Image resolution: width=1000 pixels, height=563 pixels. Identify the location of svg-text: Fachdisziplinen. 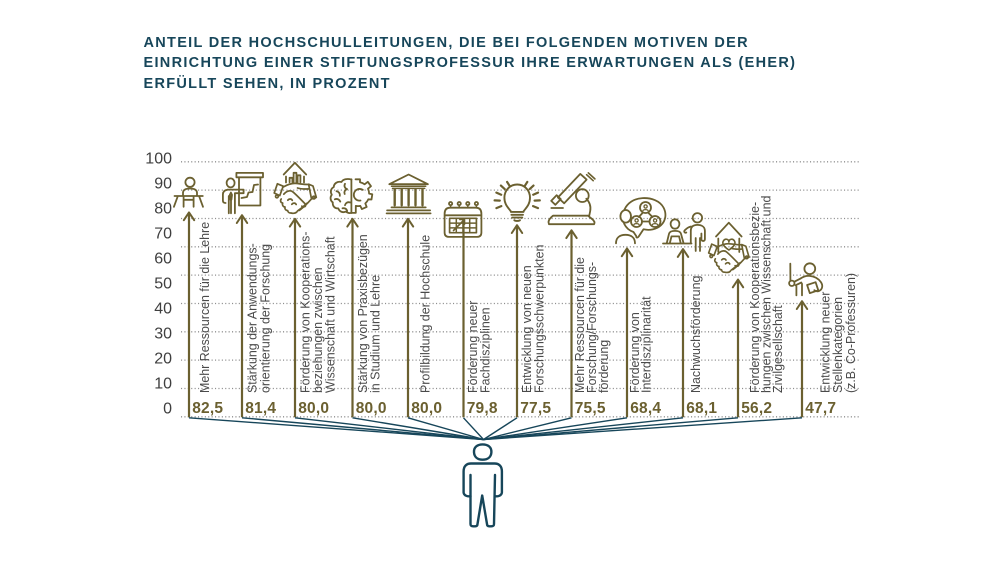
(485, 350).